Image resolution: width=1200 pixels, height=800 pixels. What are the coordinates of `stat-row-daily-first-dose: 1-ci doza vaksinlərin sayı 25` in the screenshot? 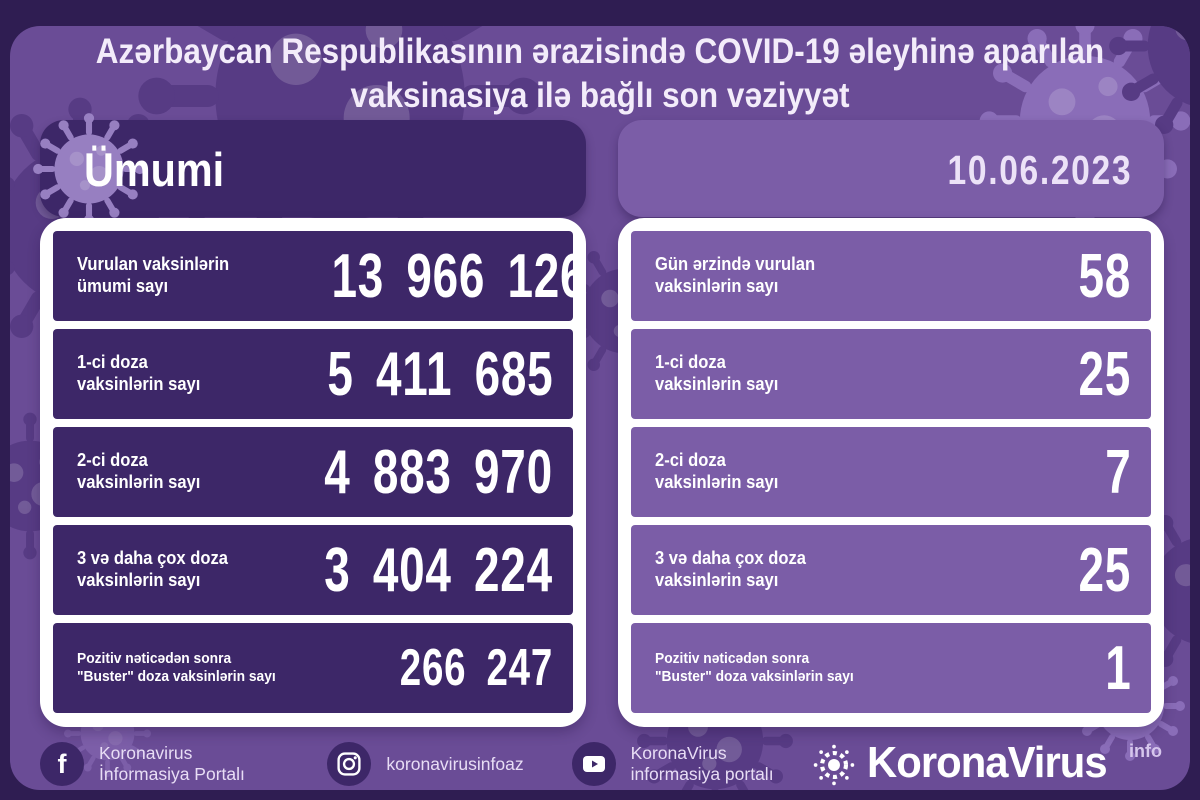 It's located at (891, 374).